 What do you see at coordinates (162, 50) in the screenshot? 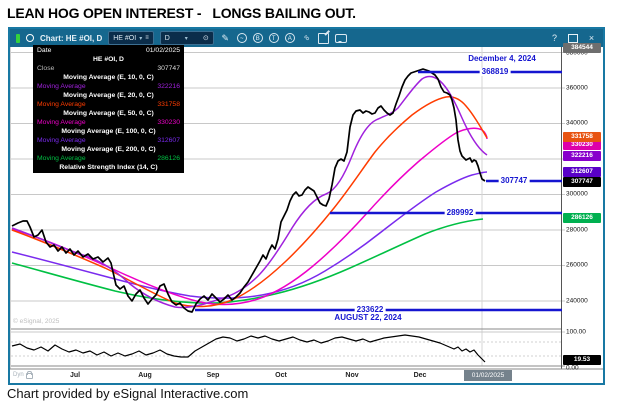
I see `legend-date-value: 01/02/2025` at bounding box center [162, 50].